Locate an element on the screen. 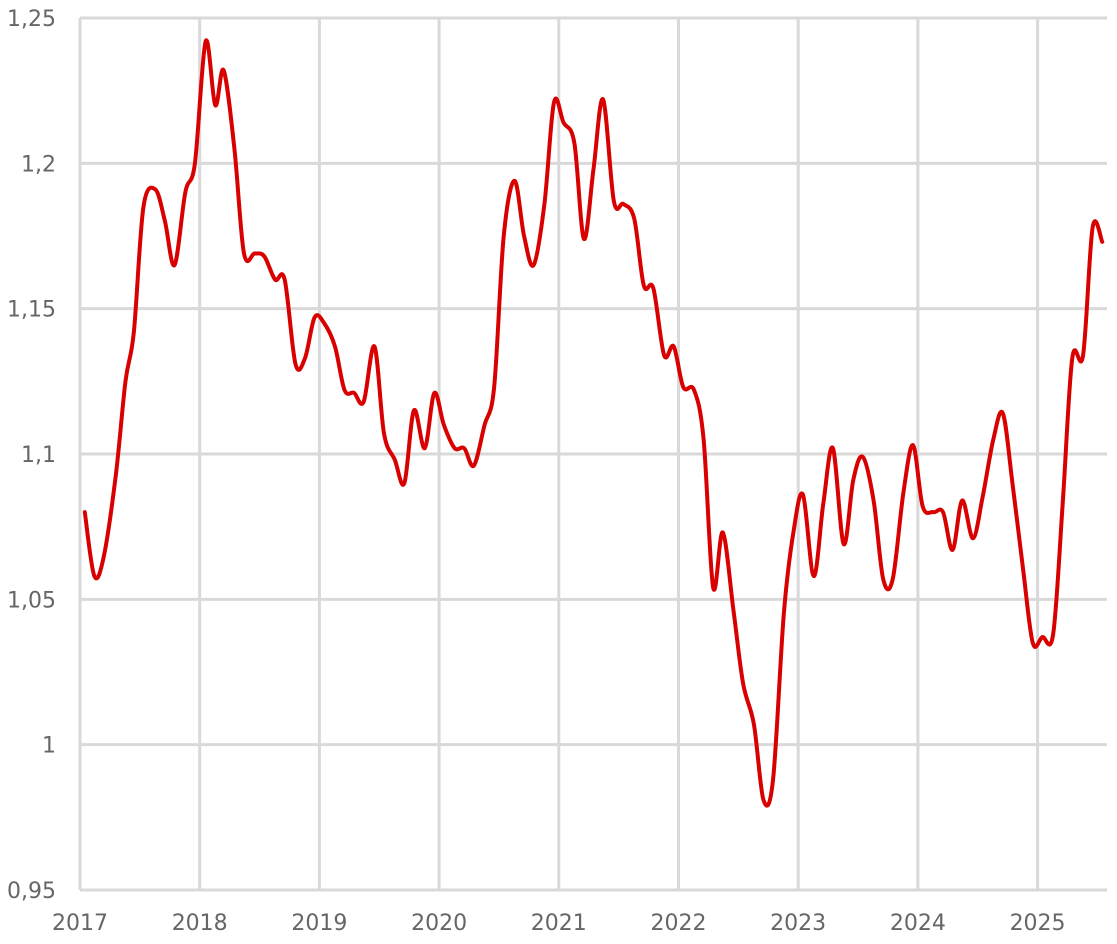  y-tick-label: 1 is located at coordinates (49, 746).